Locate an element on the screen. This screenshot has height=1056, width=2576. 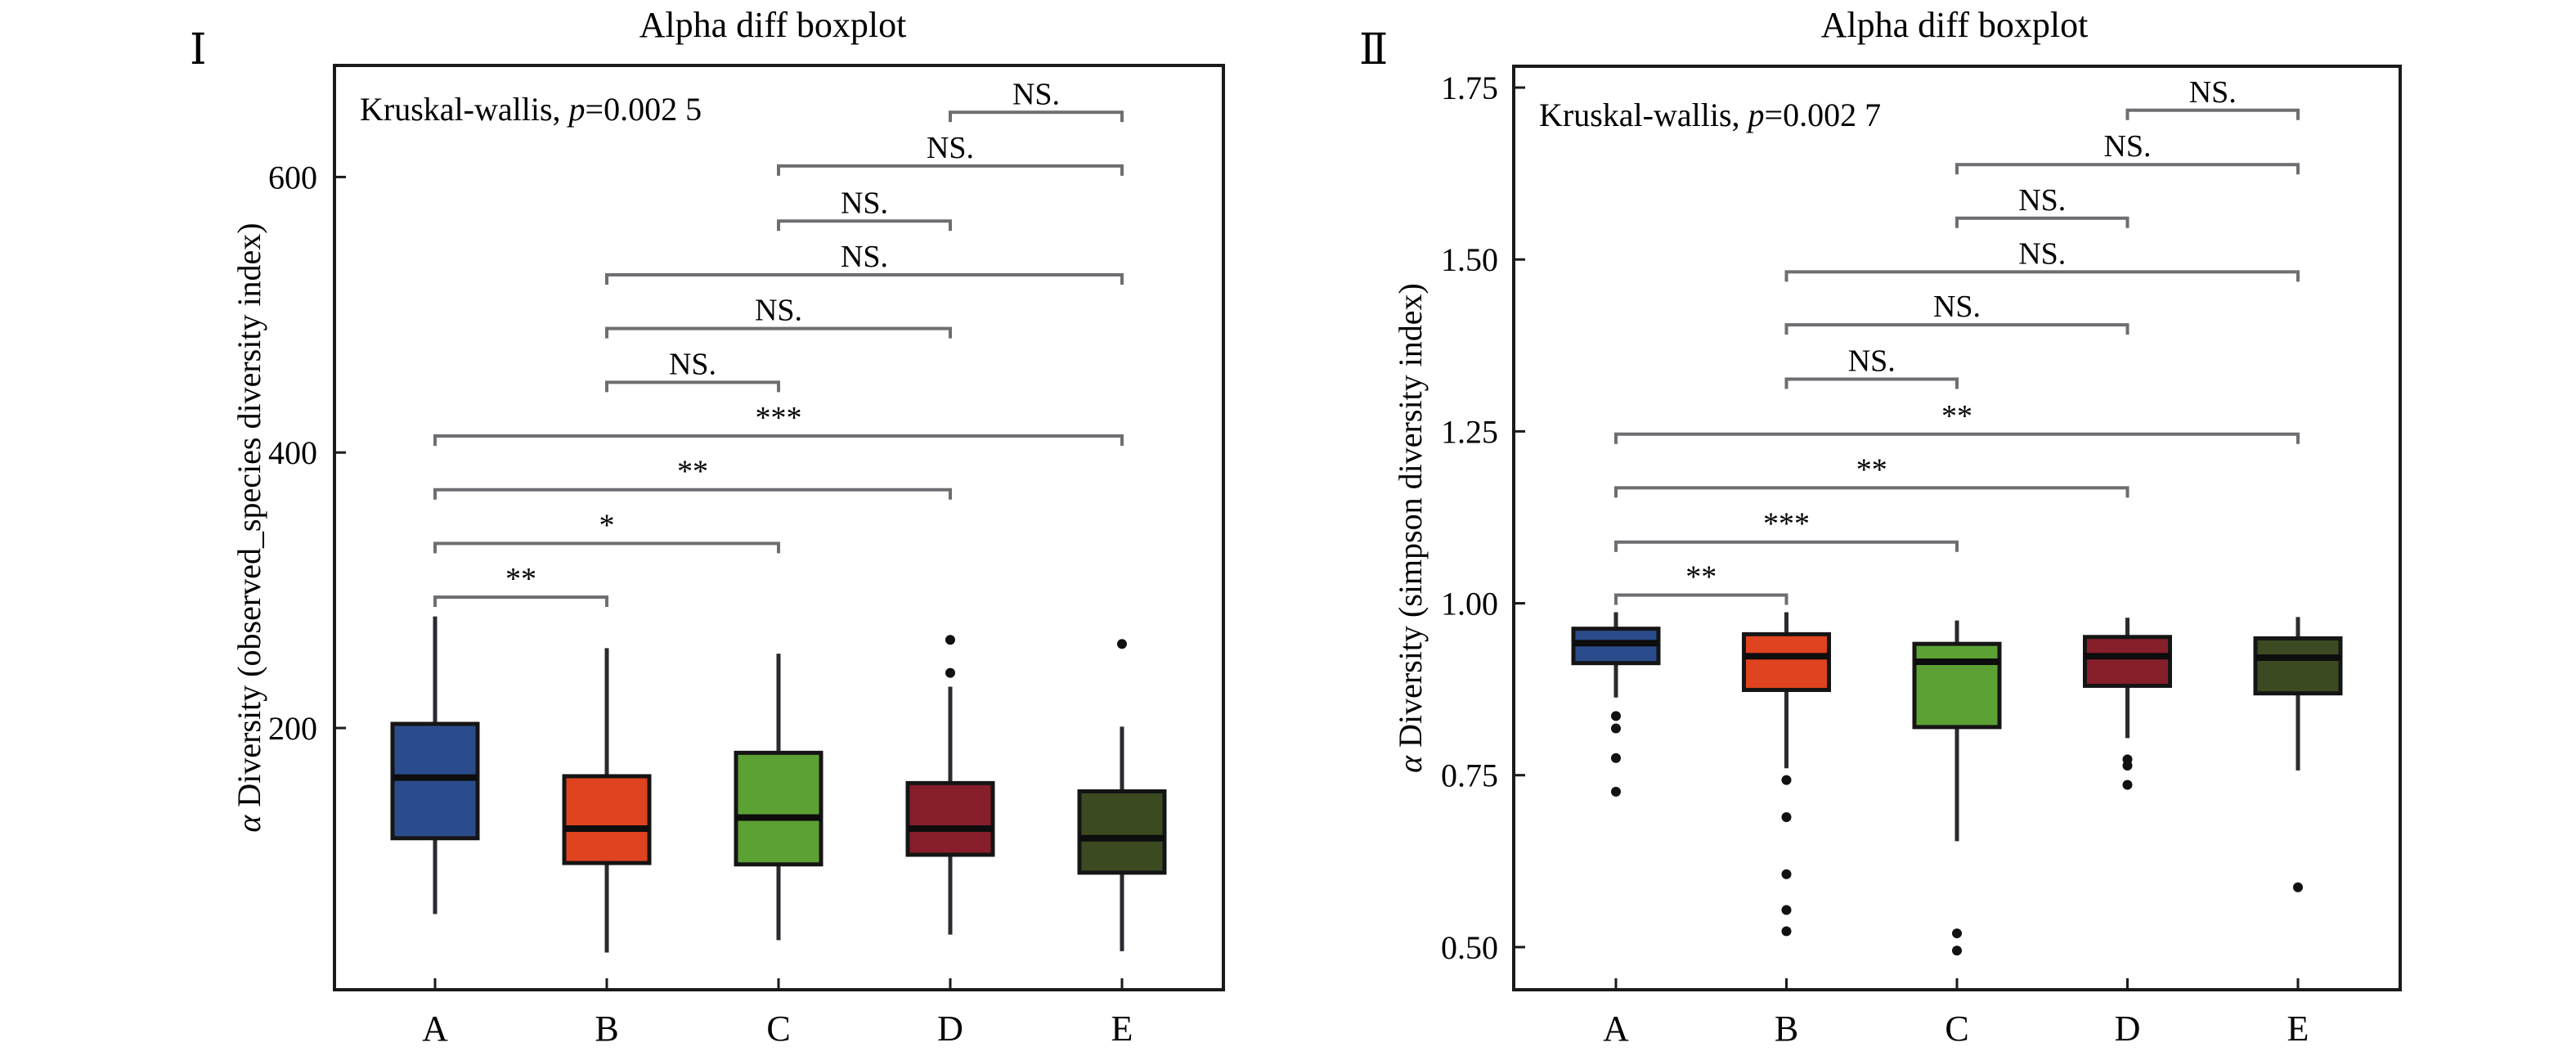
annotation-p-value: =0.002 7 is located at coordinates (1824, 115).